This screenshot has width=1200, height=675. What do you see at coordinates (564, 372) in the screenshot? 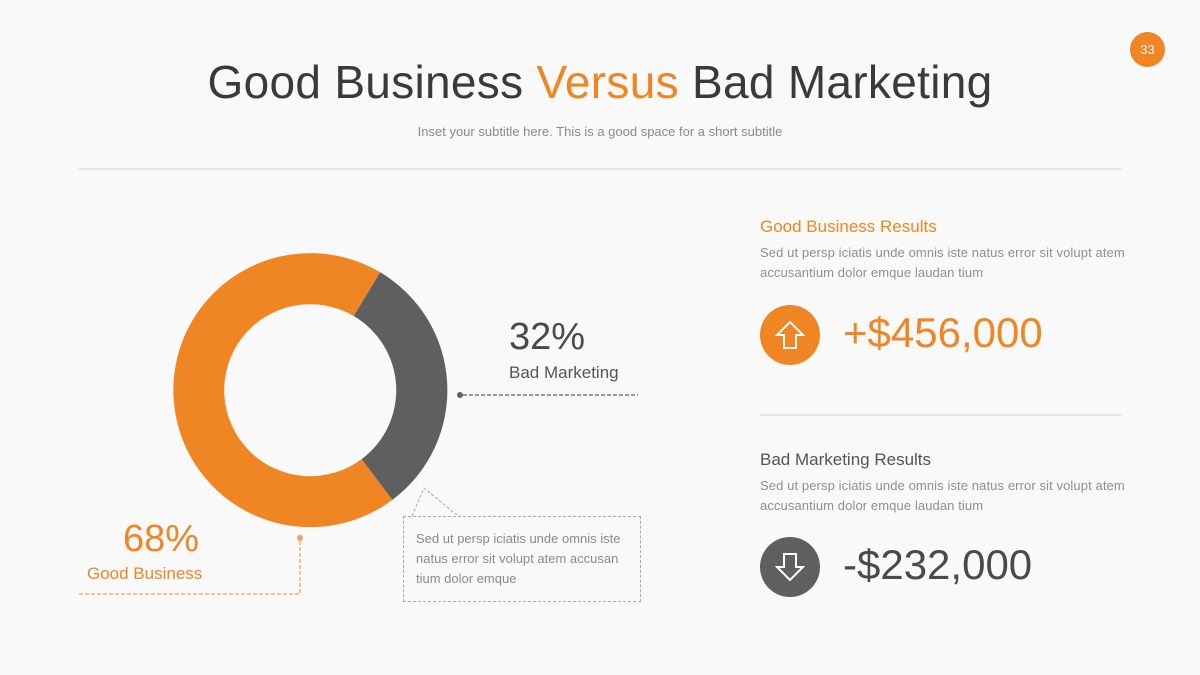
I see `bad-marketing-label: Bad Marketing` at bounding box center [564, 372].